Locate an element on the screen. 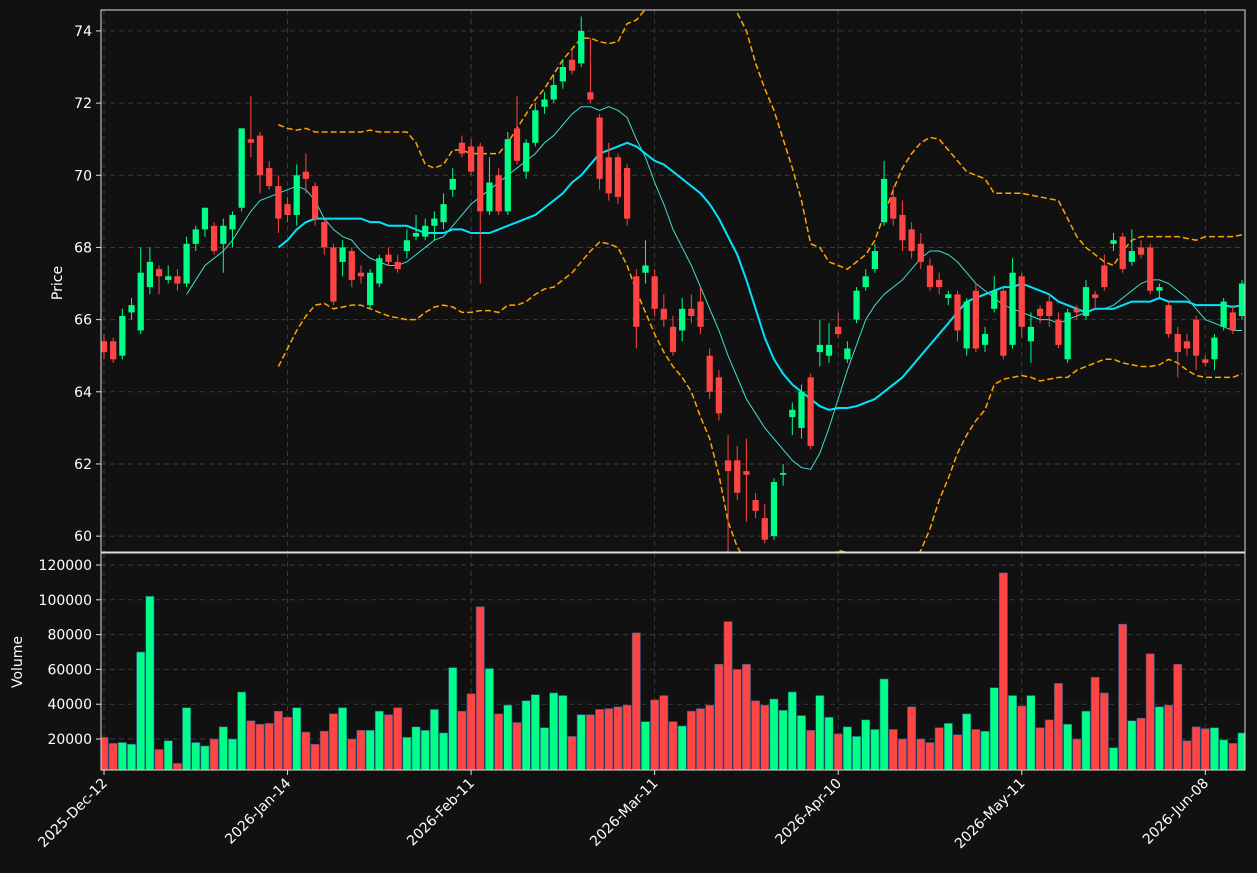  x-tick-label: 2026-Apr-10 is located at coordinates (808, 812).